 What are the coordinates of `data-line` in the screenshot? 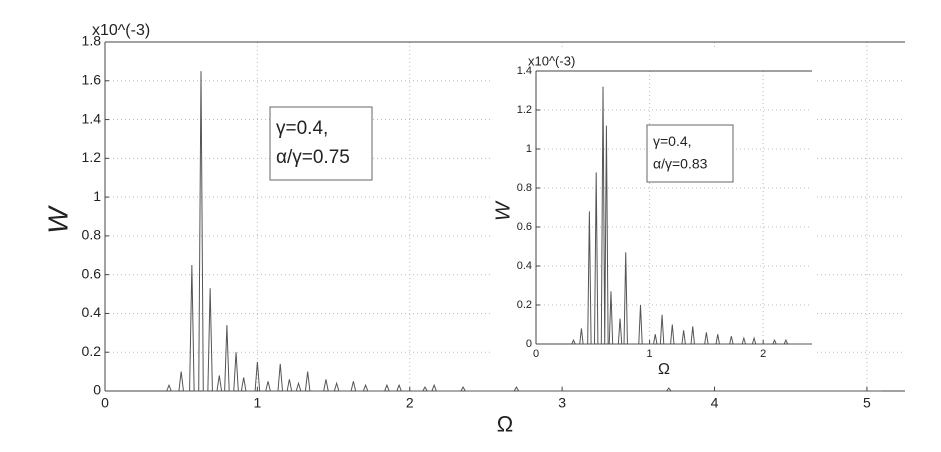 It's located at (691, 215).